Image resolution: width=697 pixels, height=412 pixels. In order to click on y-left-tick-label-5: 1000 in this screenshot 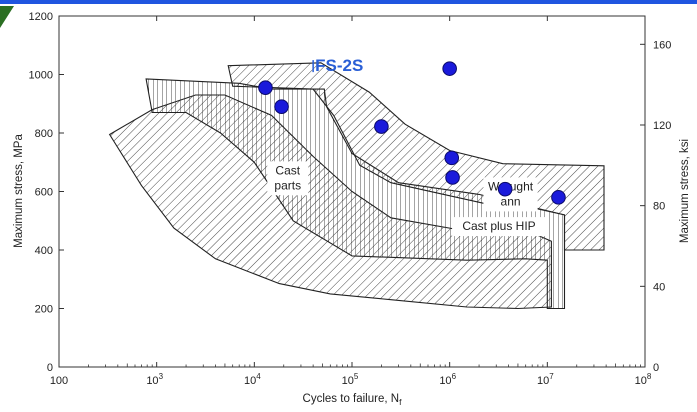, I will do `click(41, 76)`.